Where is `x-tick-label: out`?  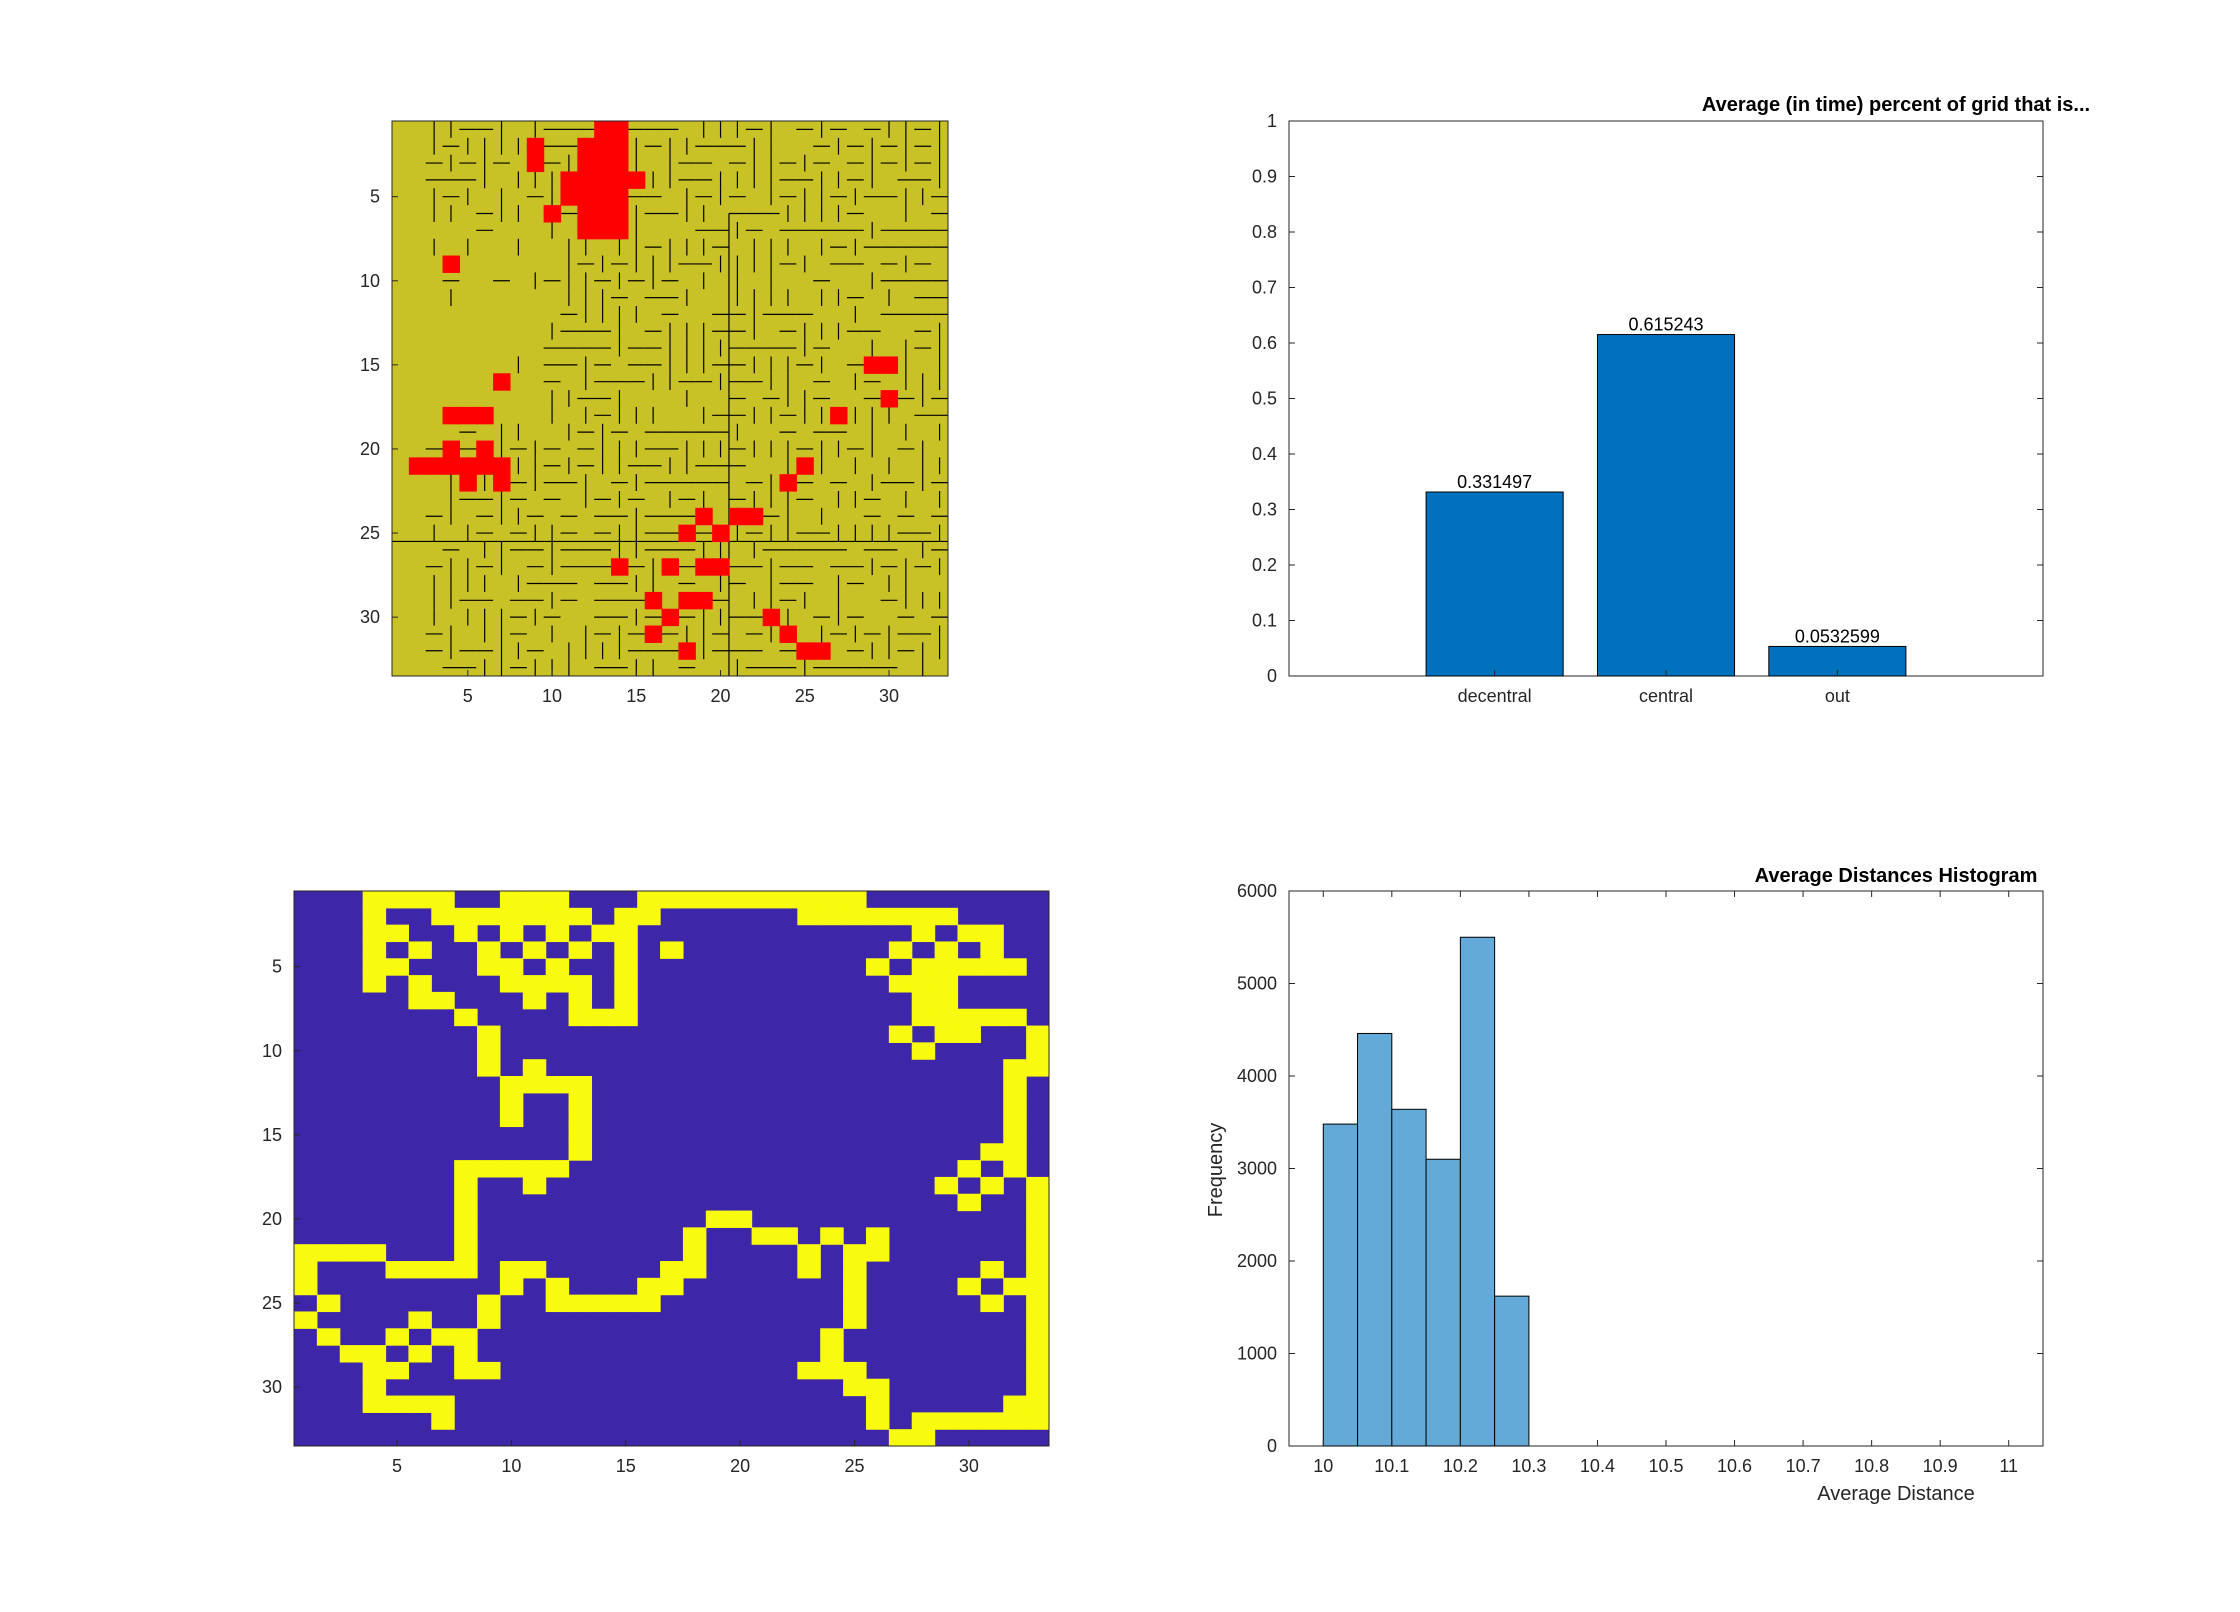 x-tick-label: out is located at coordinates (1837, 696).